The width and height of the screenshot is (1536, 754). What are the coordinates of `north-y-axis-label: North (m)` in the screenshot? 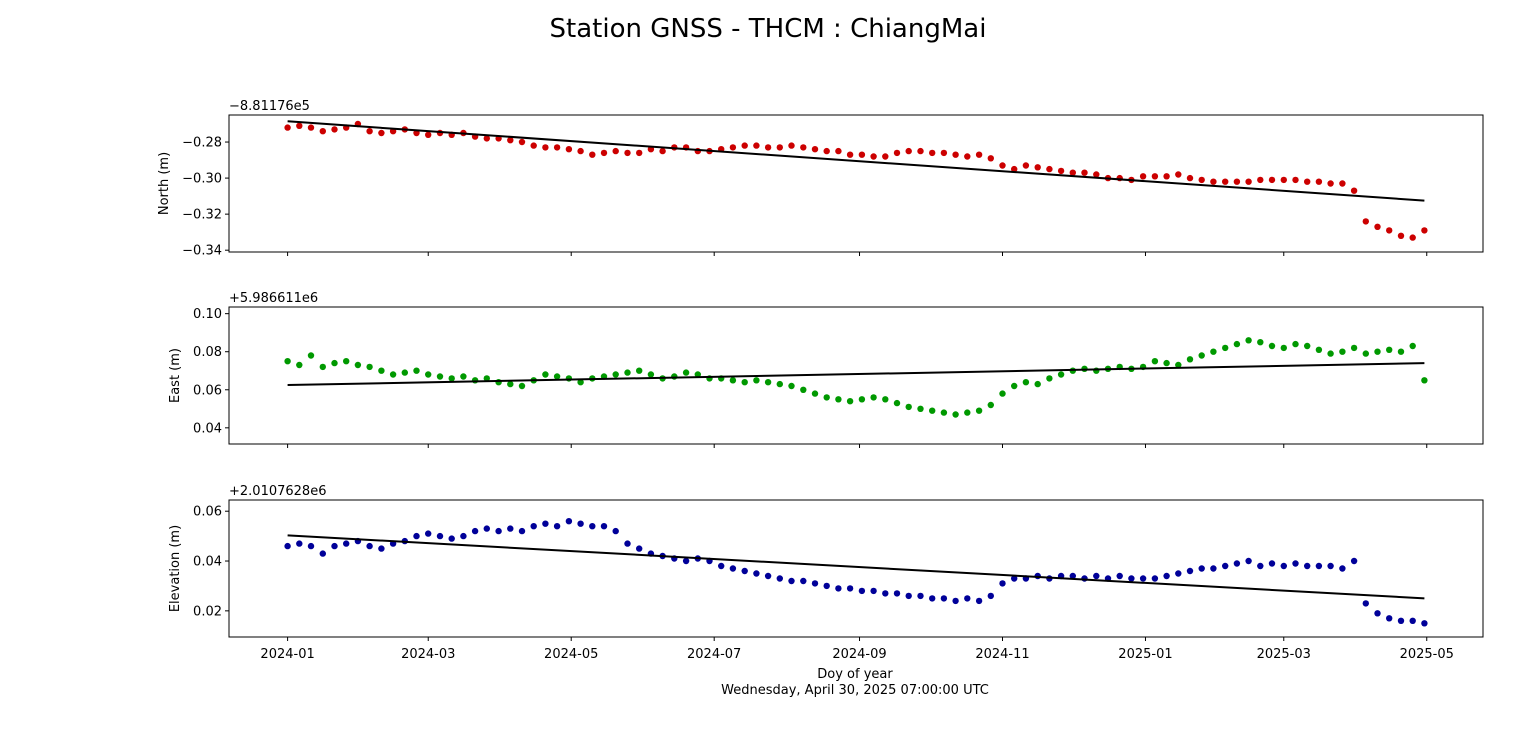 It's located at (164, 183).